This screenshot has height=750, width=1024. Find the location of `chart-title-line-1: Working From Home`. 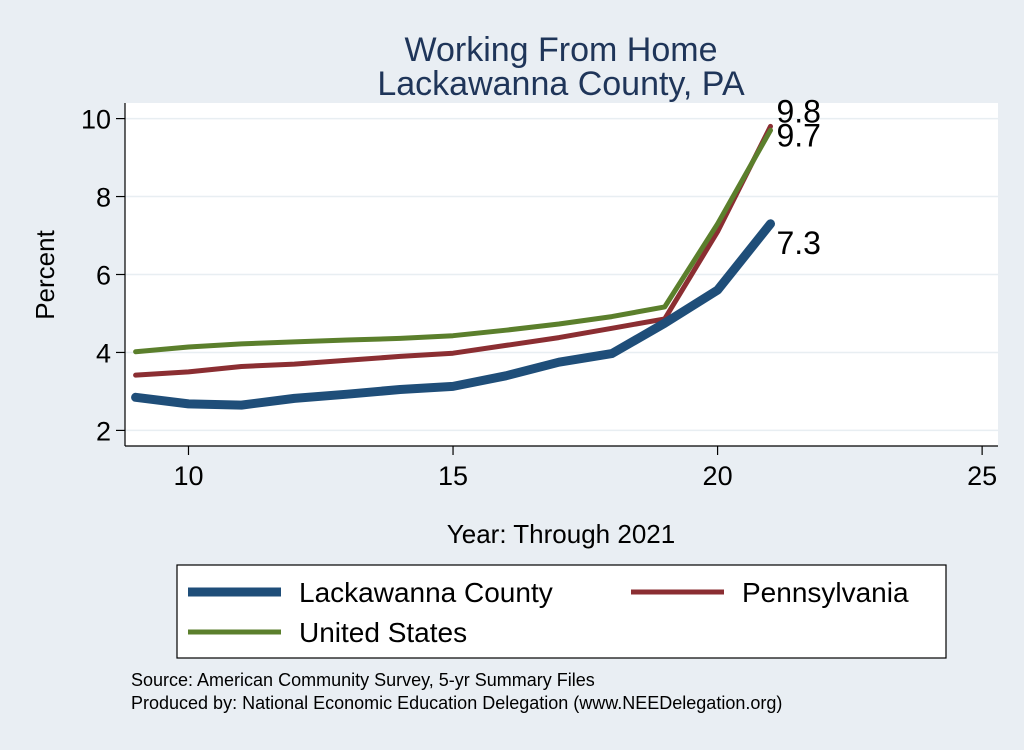

chart-title-line-1: Working From Home is located at coordinates (561, 50).